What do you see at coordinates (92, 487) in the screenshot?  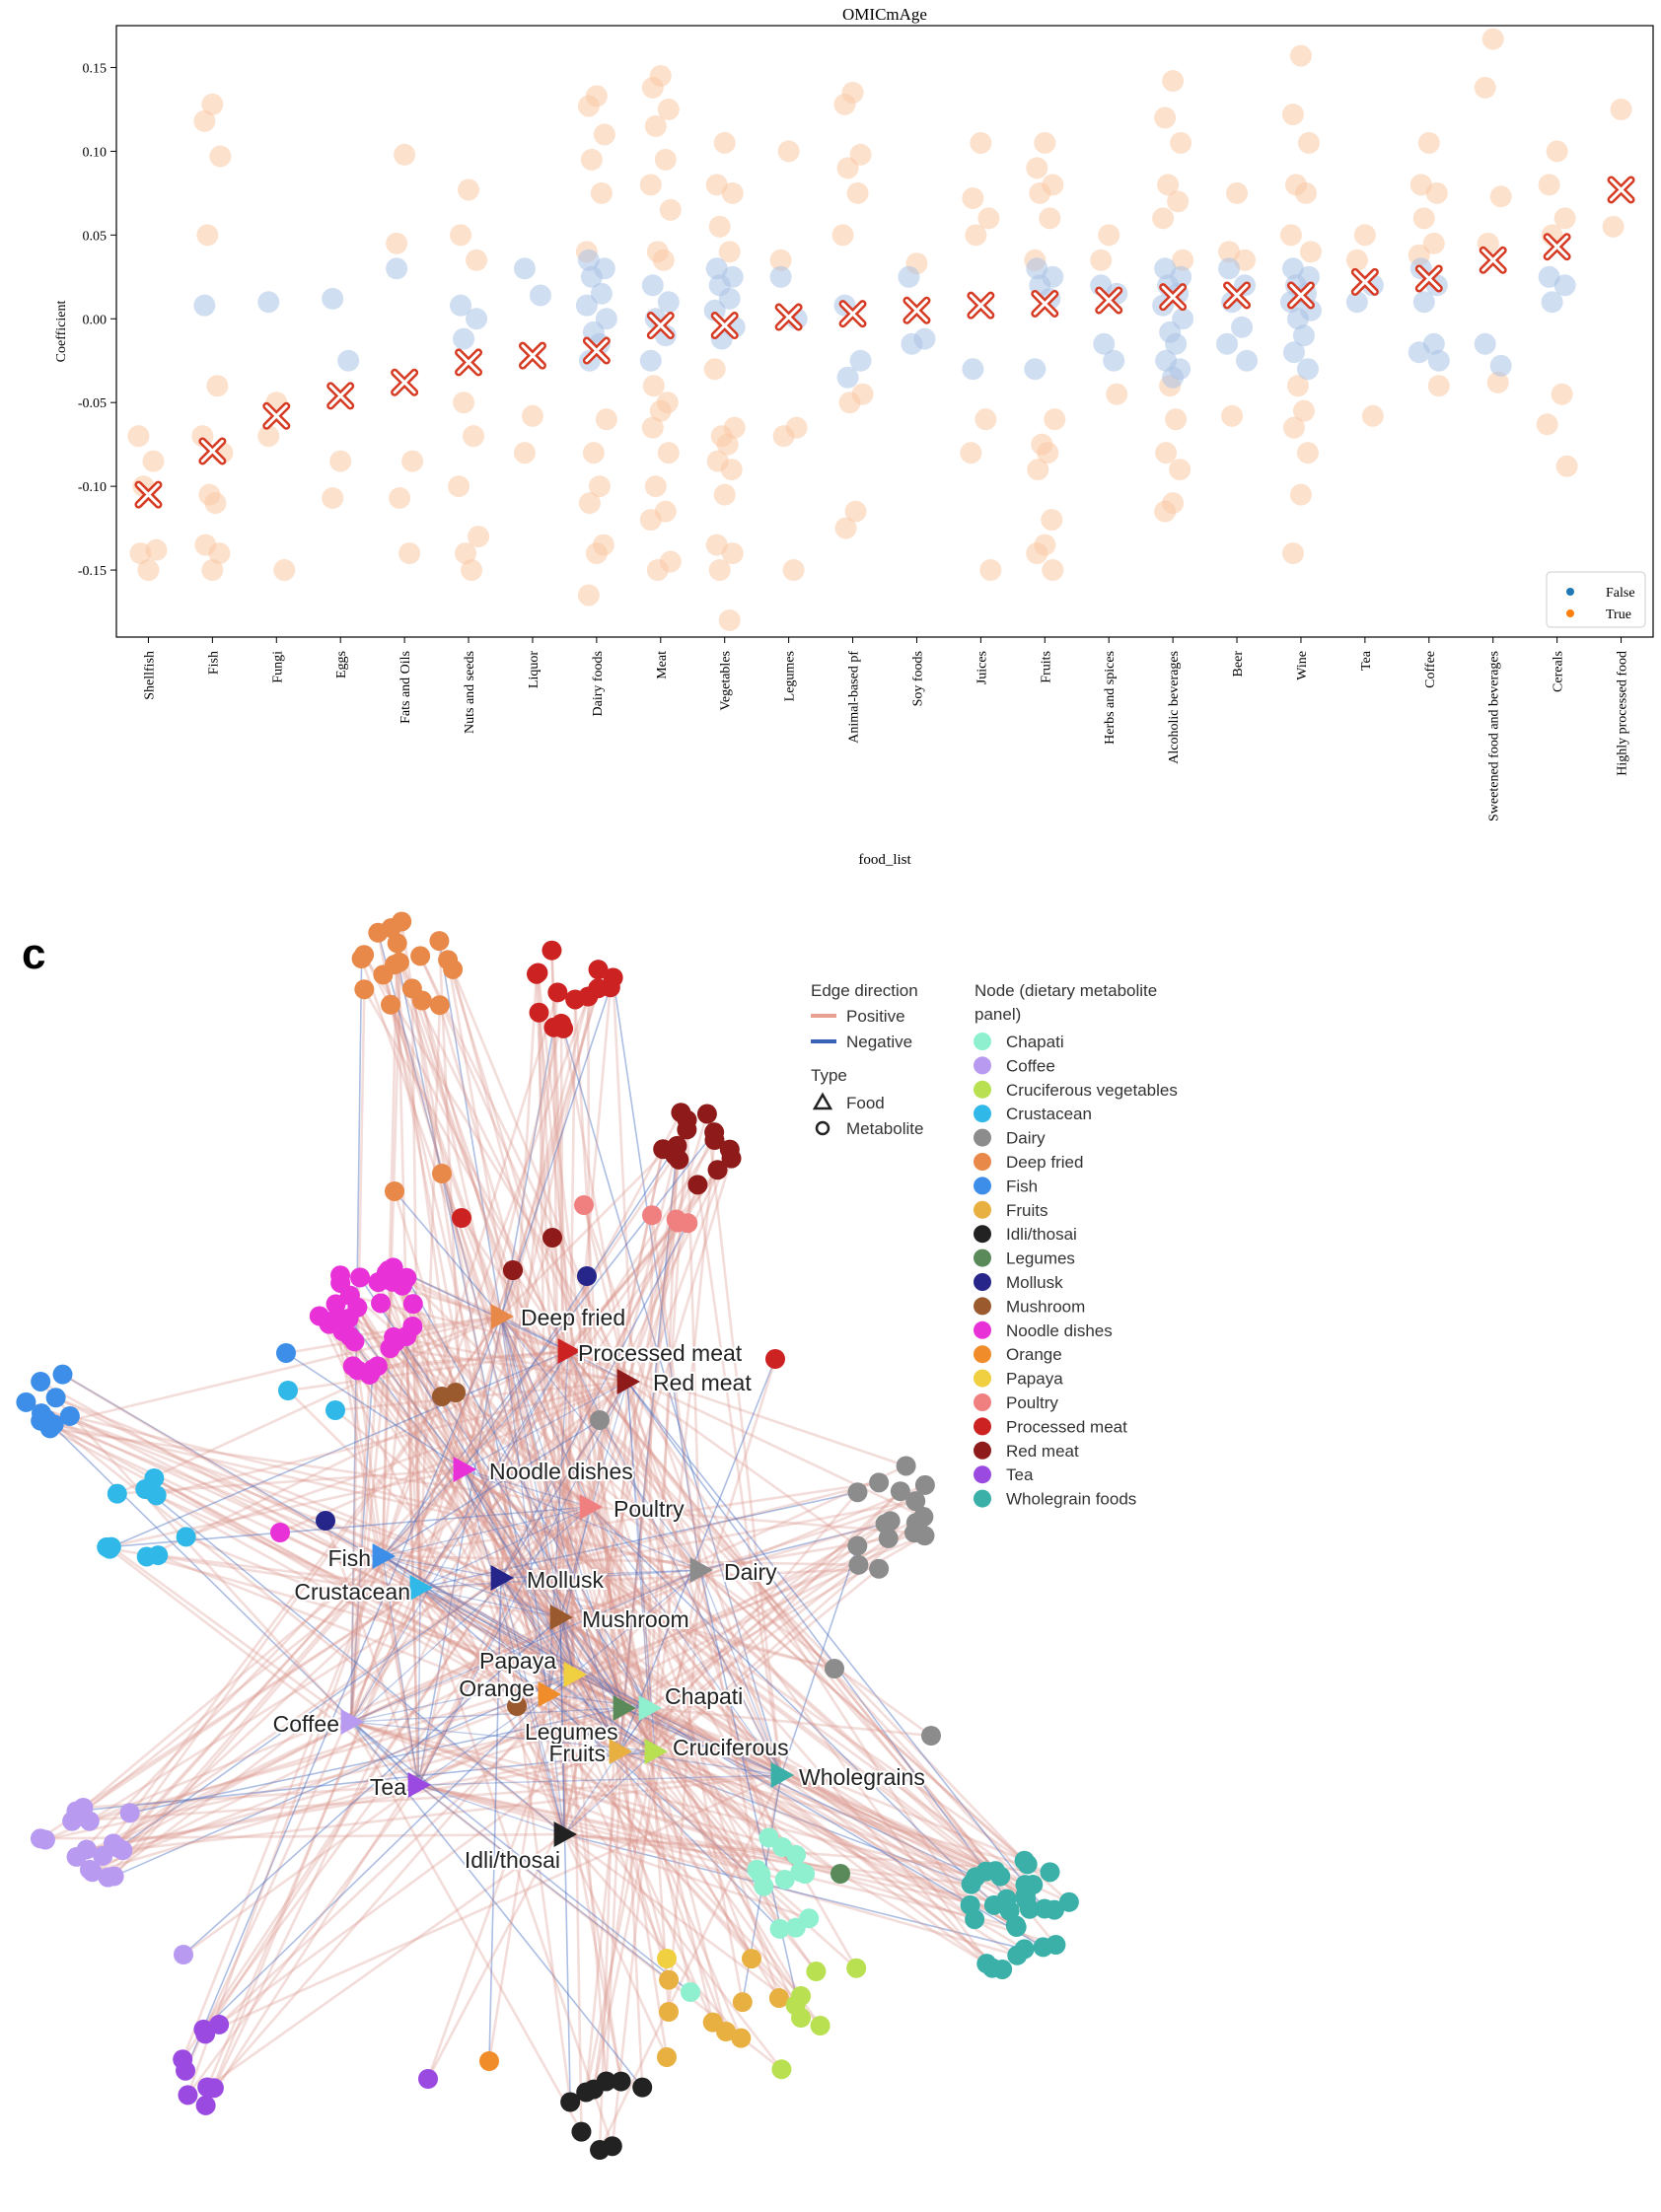 I see `y-tick-label: -0.10` at bounding box center [92, 487].